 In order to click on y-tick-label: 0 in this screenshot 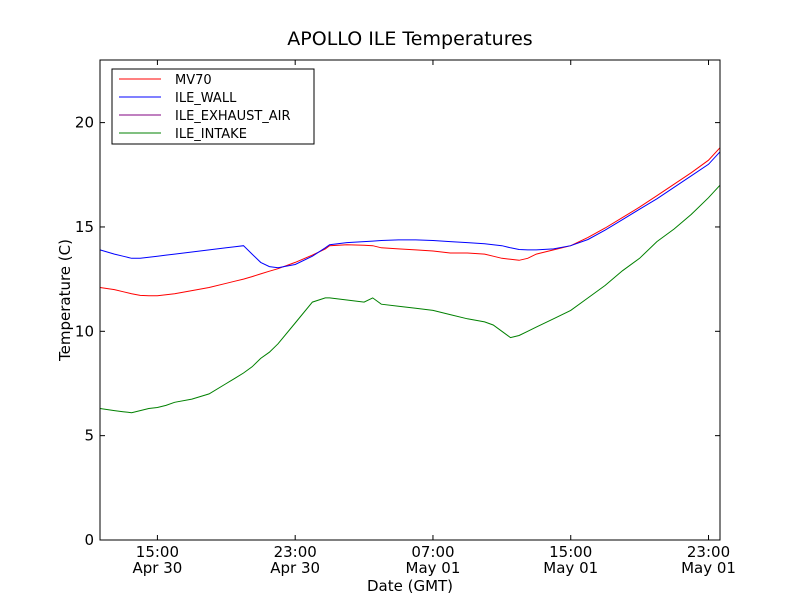, I will do `click(89, 540)`.